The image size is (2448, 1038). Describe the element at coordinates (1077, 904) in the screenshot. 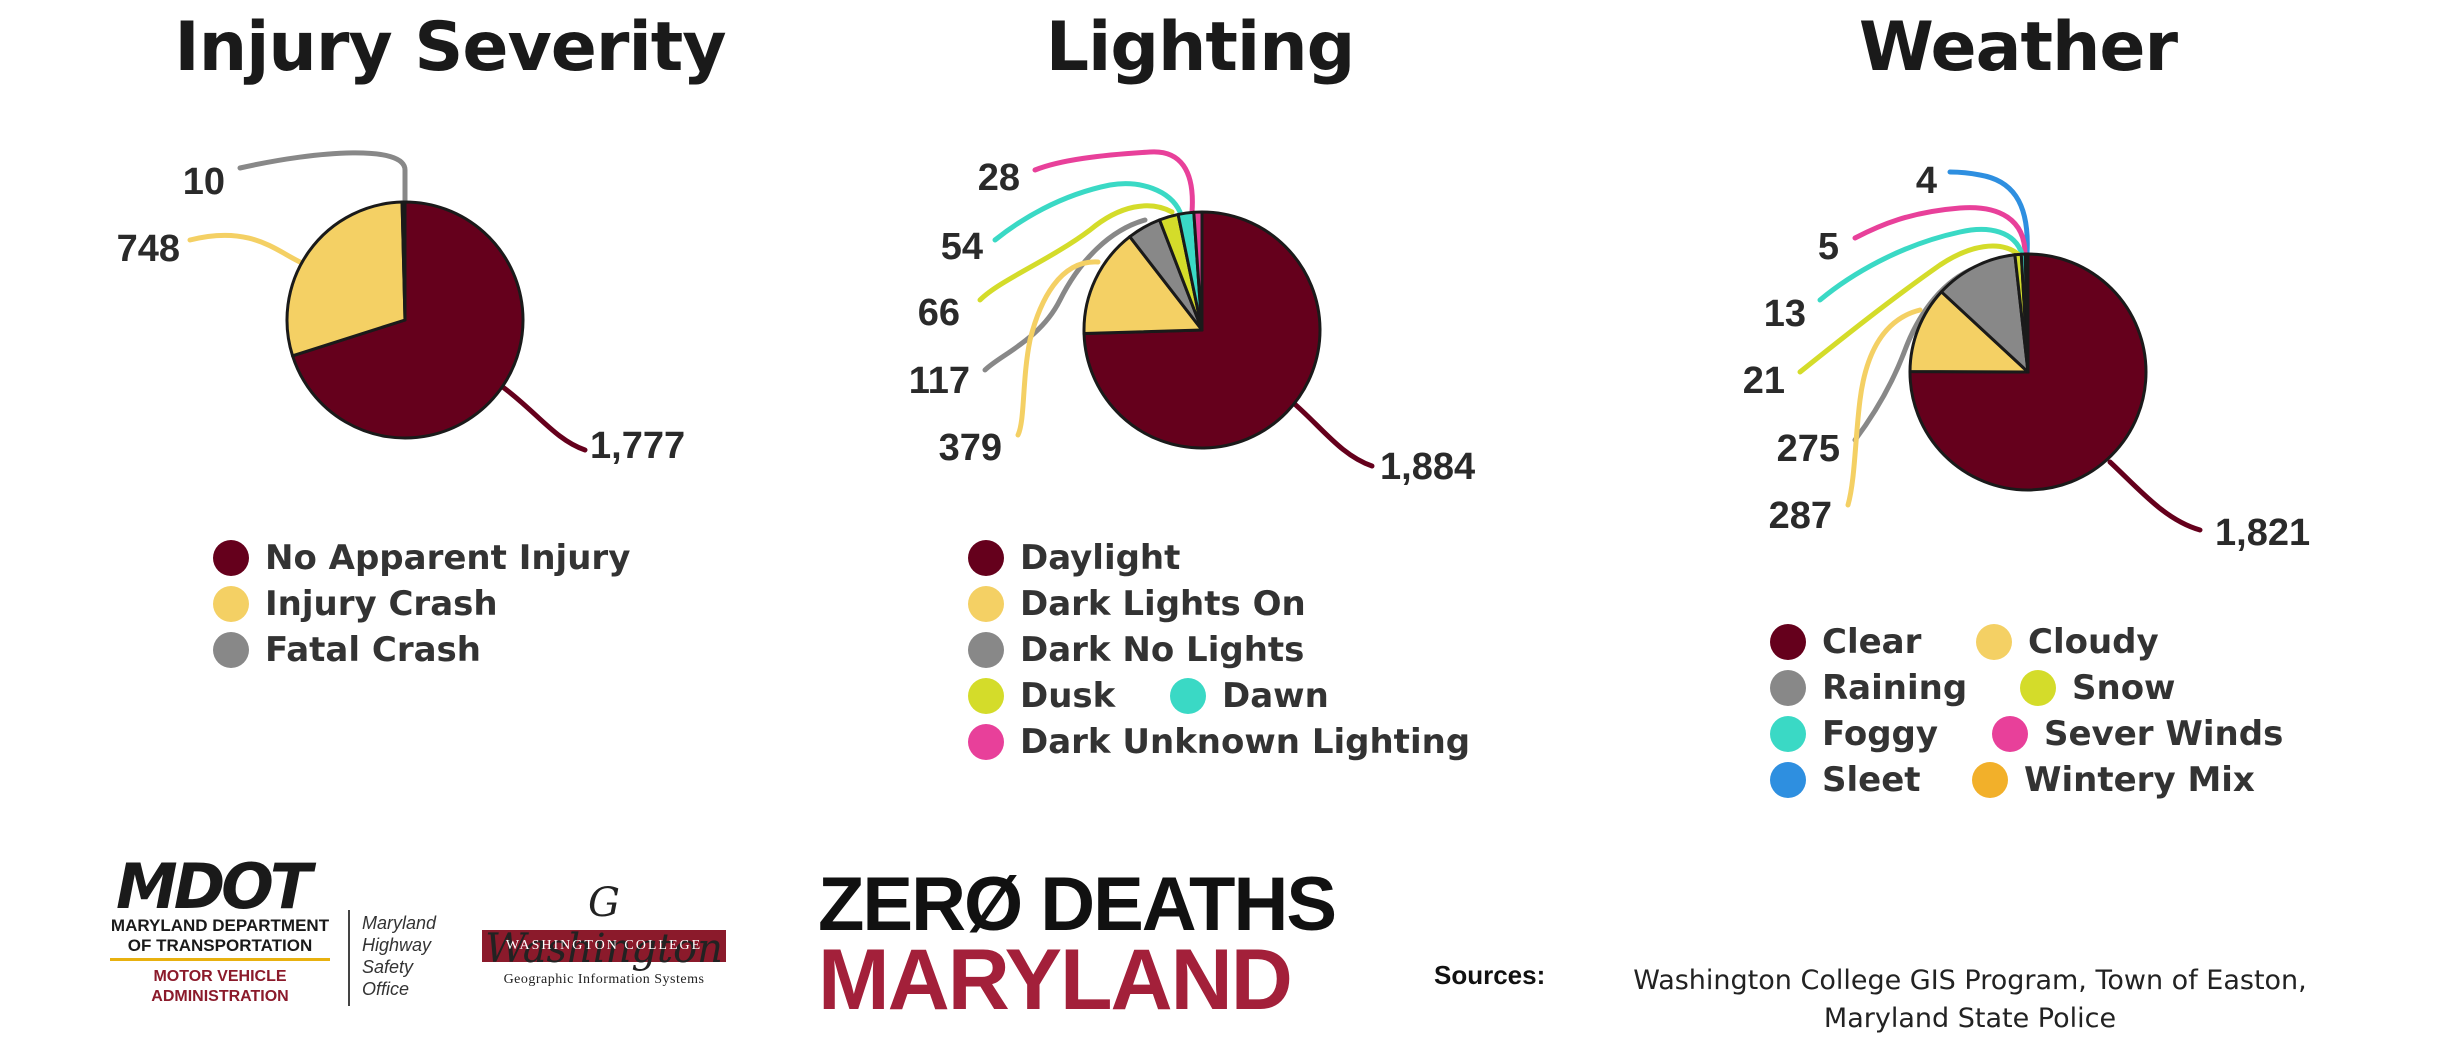

I see `zero-deaths-line1: ZERØ DEATHS` at that location.